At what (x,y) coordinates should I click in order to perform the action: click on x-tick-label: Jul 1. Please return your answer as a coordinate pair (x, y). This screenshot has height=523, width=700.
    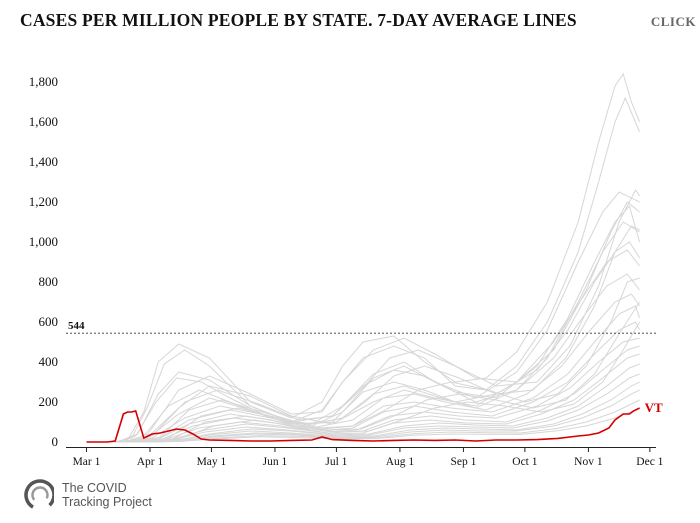
    Looking at the image, I should click on (336, 462).